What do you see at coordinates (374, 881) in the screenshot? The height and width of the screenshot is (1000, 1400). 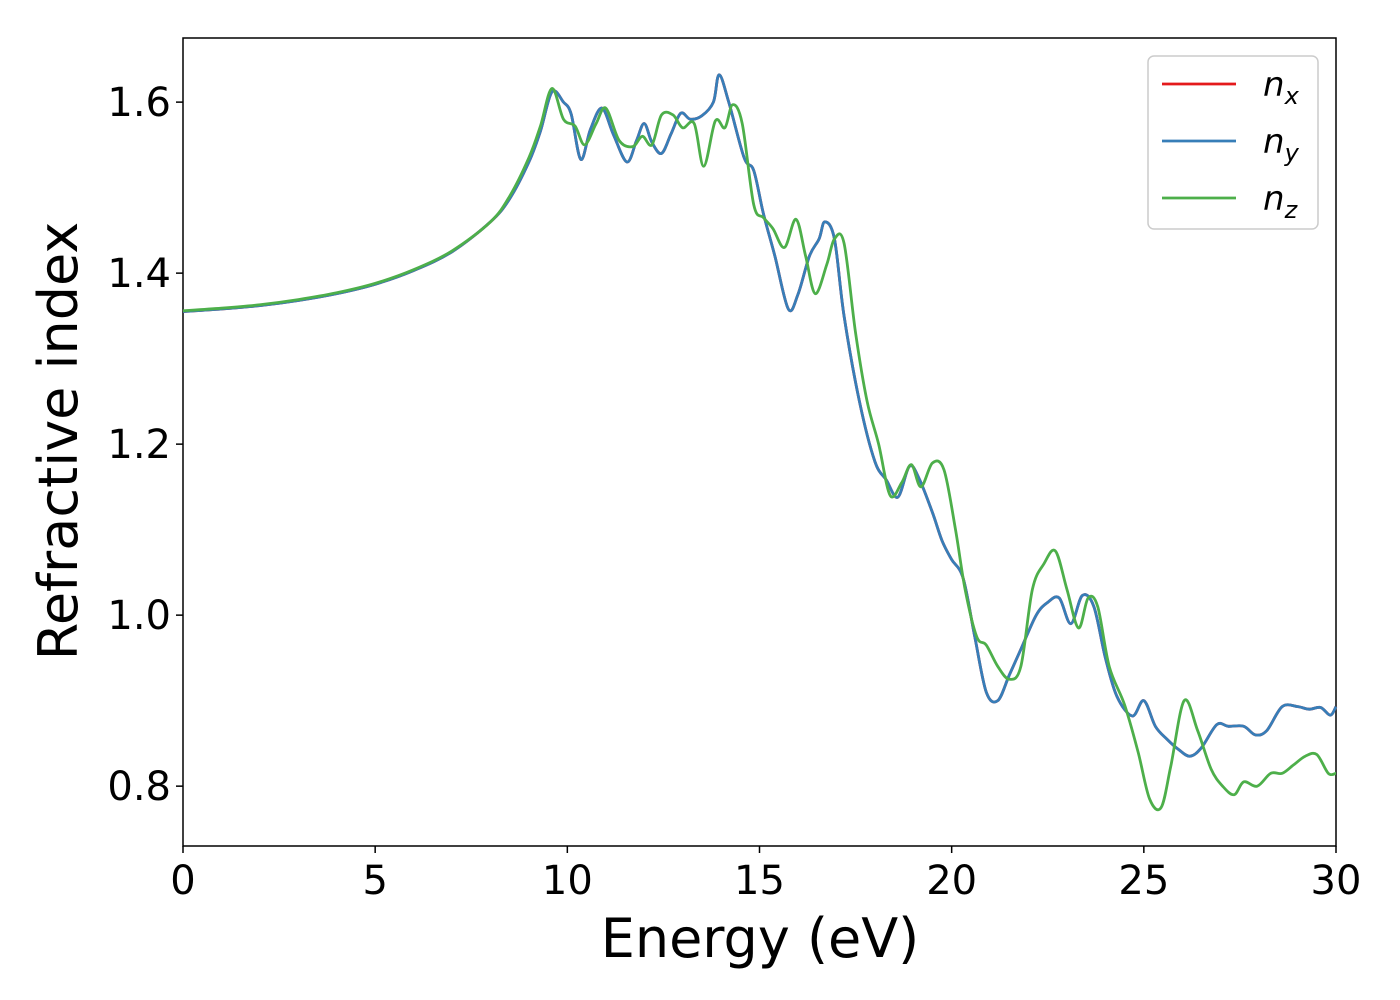 I see `x-tick-label: 5` at bounding box center [374, 881].